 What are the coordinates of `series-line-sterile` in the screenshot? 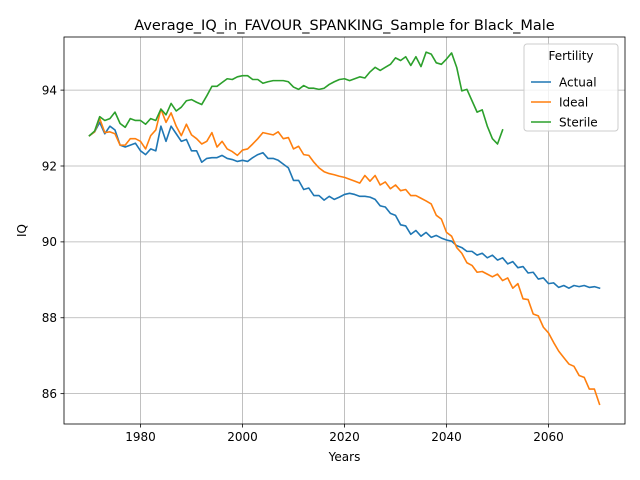 It's located at (296, 98).